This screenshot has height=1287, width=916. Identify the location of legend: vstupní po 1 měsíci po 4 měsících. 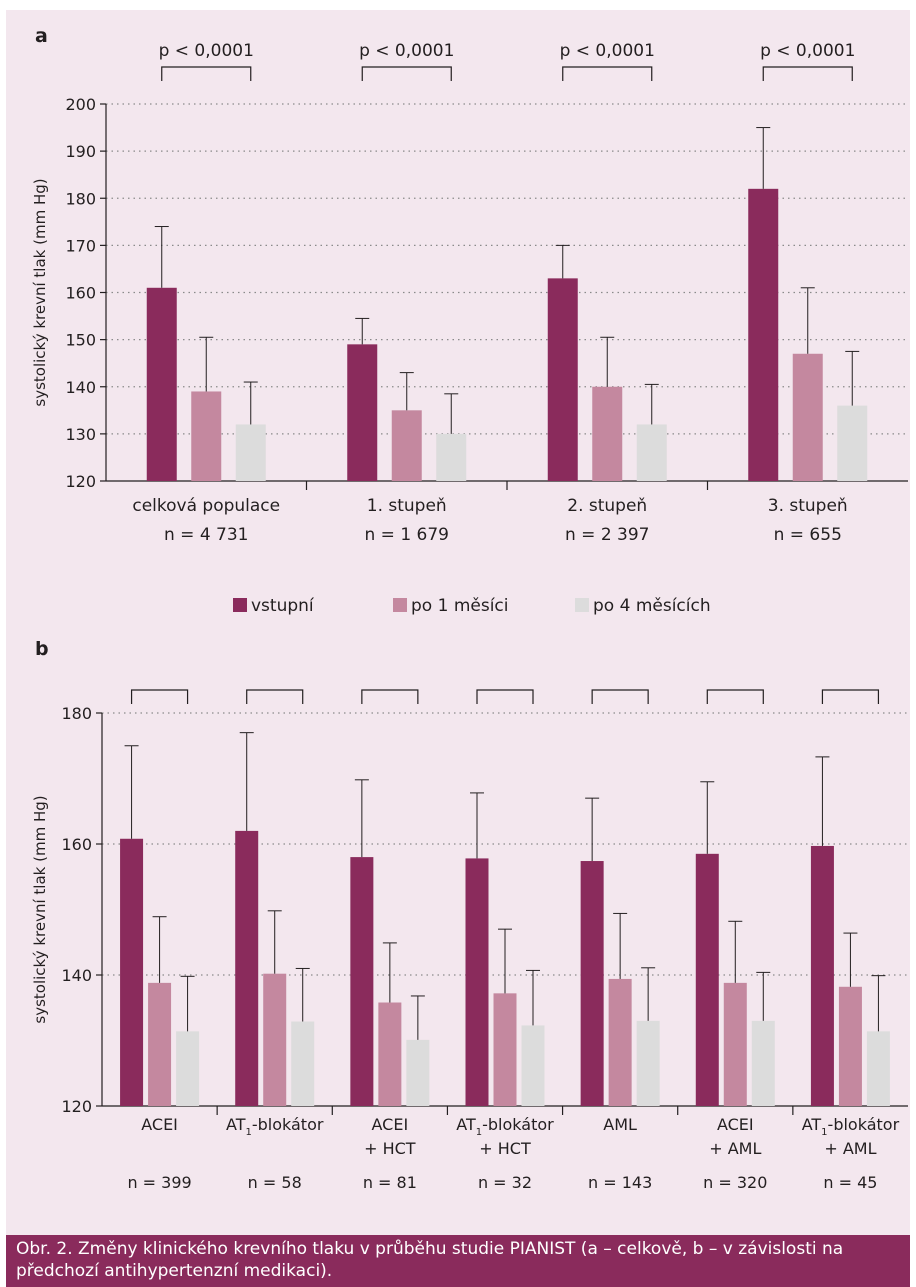
(472, 606).